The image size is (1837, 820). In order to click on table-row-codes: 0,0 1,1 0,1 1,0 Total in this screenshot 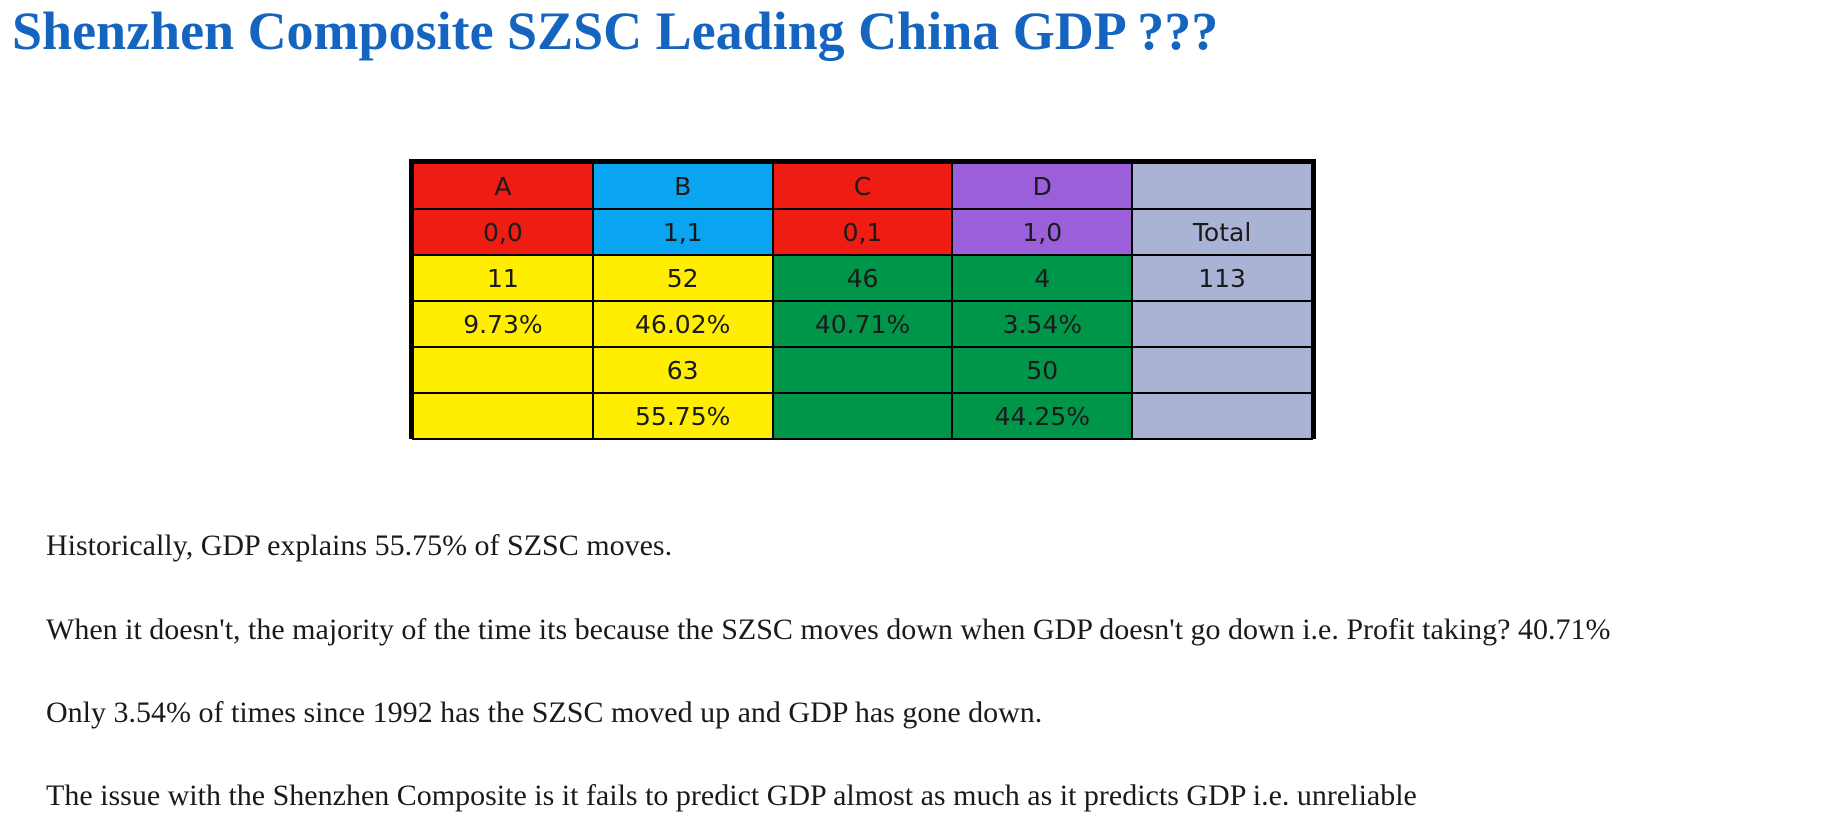, I will do `click(862, 232)`.